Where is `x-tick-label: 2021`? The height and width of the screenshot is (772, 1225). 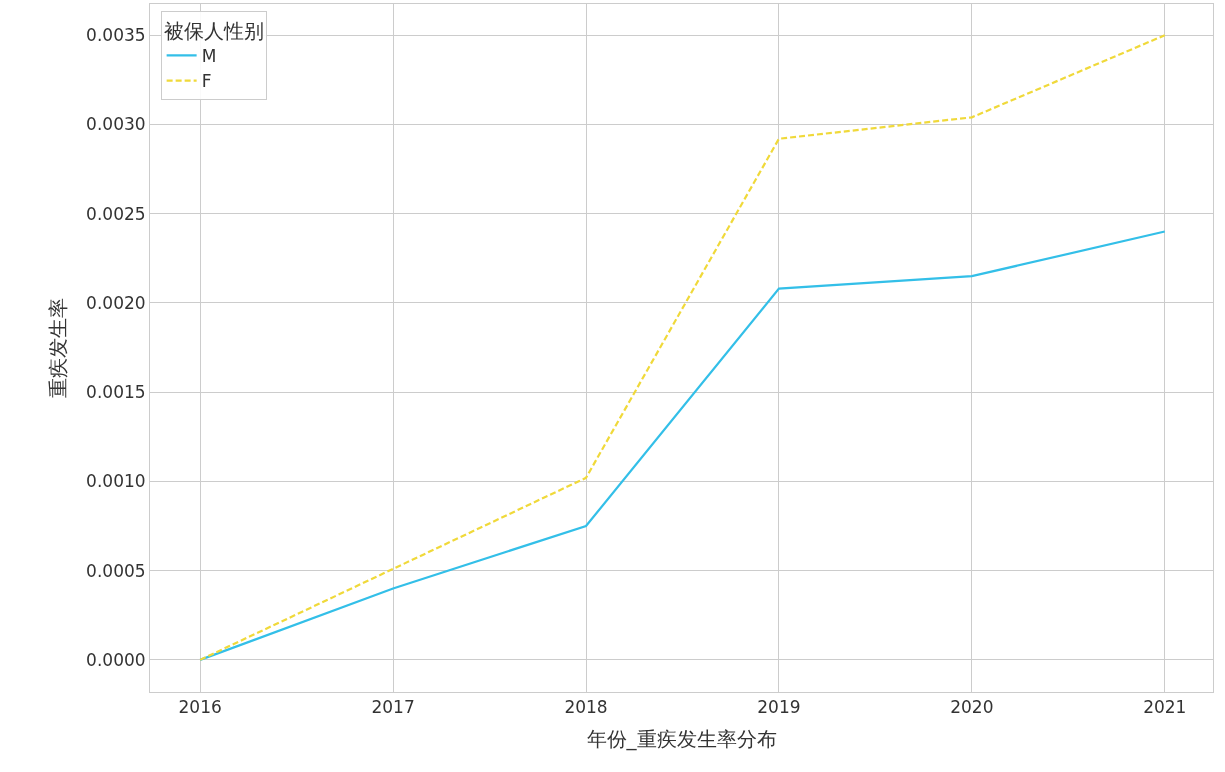
x-tick-label: 2021 is located at coordinates (1165, 707).